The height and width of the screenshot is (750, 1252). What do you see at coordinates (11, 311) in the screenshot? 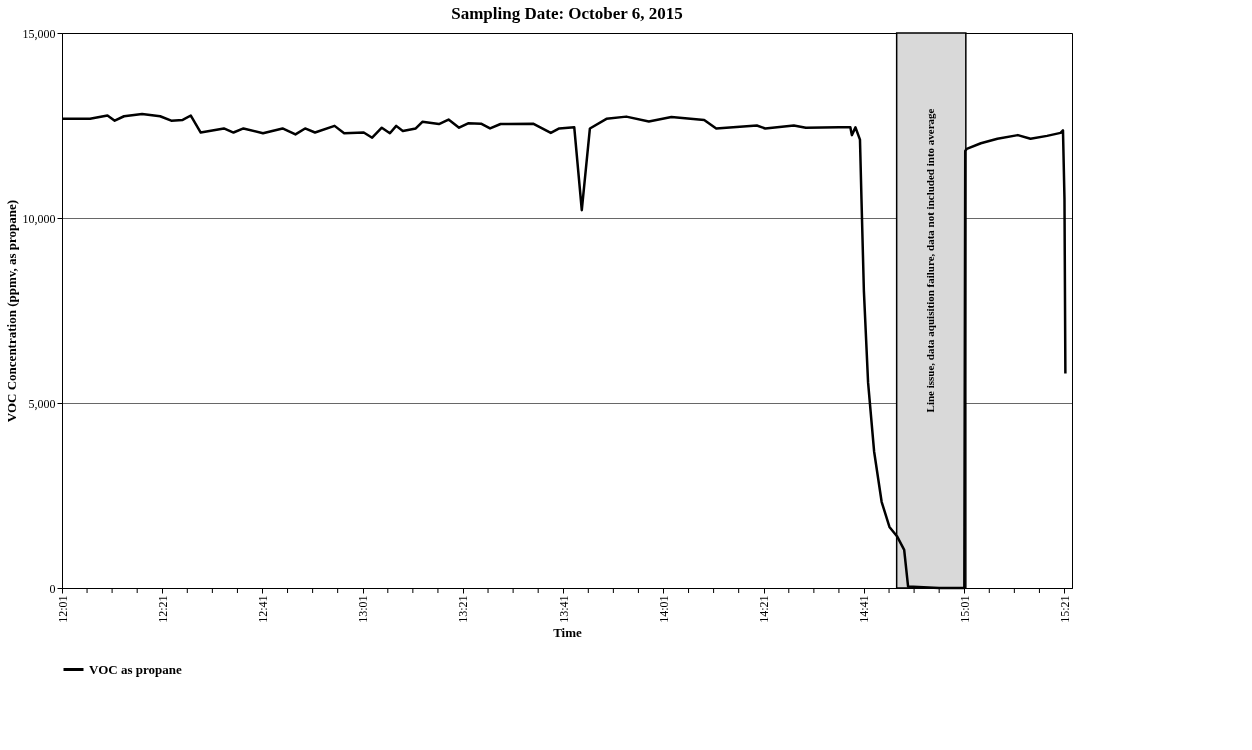
I see `y-axis-title: VOC Concentration (ppmv, as propane)` at bounding box center [11, 311].